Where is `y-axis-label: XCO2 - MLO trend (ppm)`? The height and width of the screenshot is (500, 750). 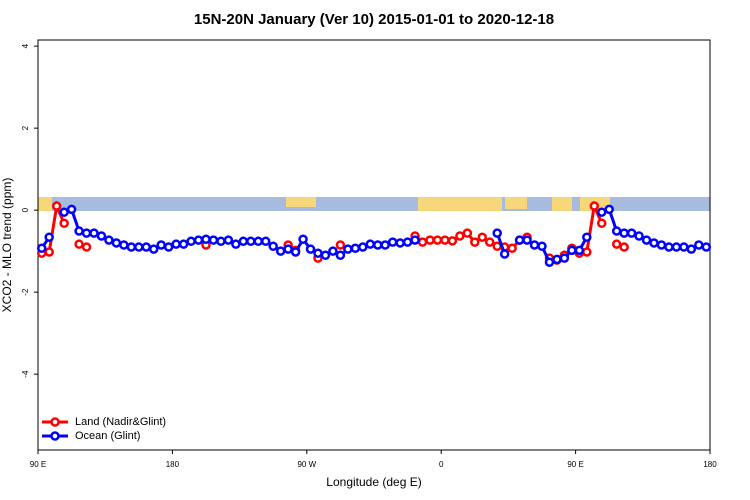
y-axis-label: XCO2 - MLO trend (ppm) is located at coordinates (7, 245).